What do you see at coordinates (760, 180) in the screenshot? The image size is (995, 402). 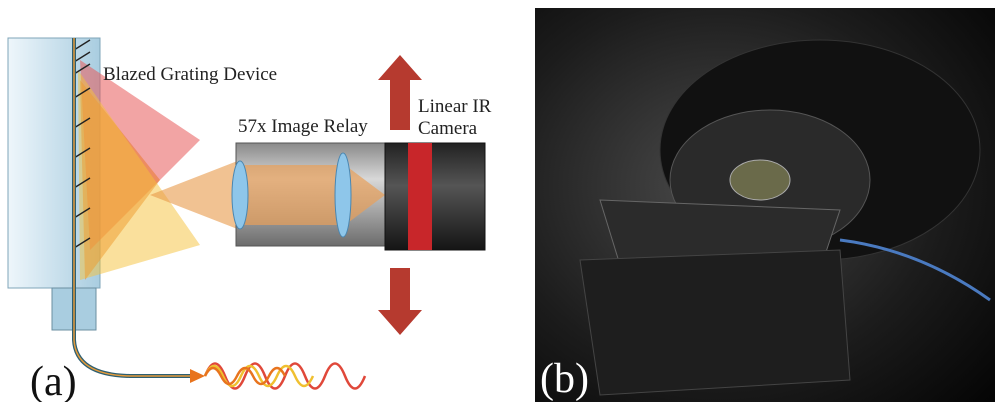 I see `lens-center` at bounding box center [760, 180].